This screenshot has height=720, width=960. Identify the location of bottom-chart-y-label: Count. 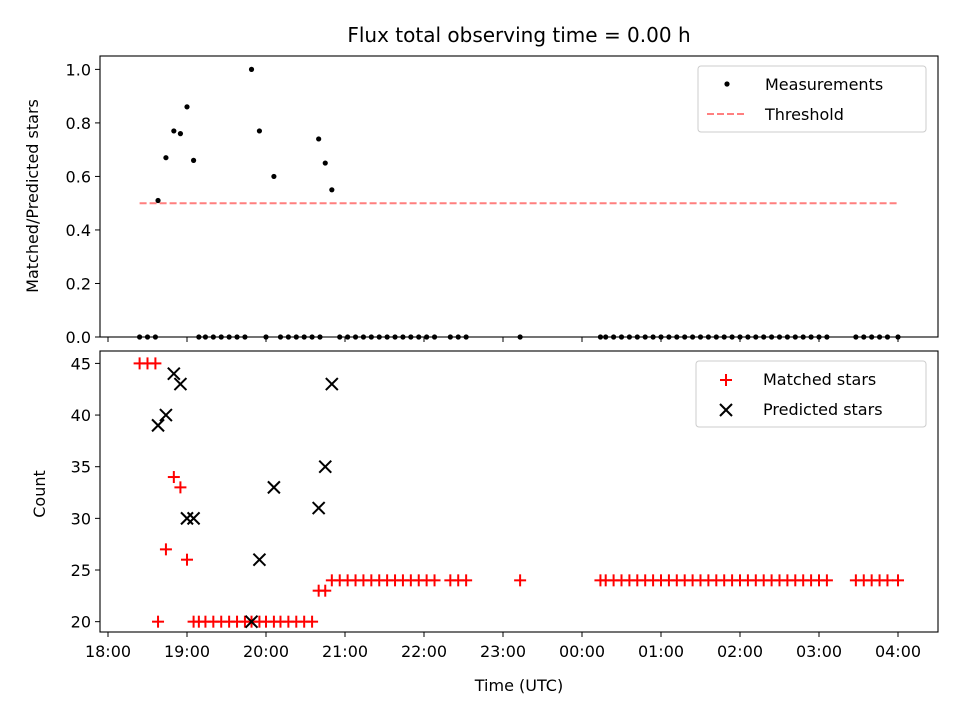
(39, 494).